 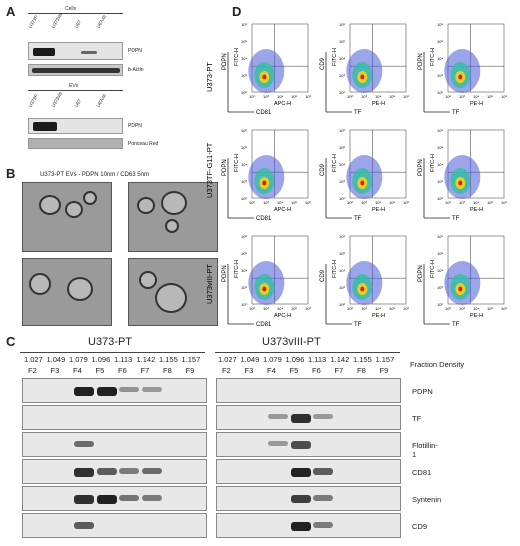 What do you see at coordinates (340, 359) in the screenshot?
I see `density-value: 1.142` at bounding box center [340, 359].